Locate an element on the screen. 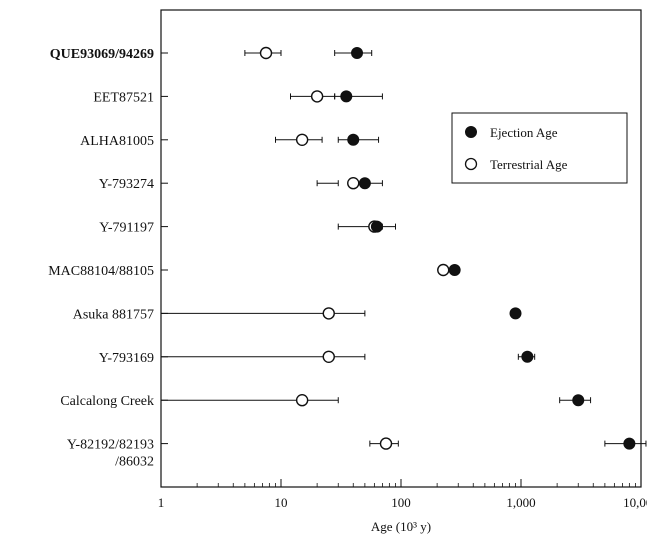  meteorite-label: ALHA81005 is located at coordinates (117, 141).